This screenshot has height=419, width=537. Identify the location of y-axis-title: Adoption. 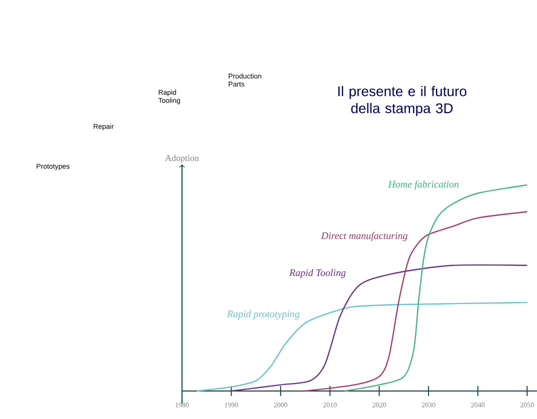
(182, 158).